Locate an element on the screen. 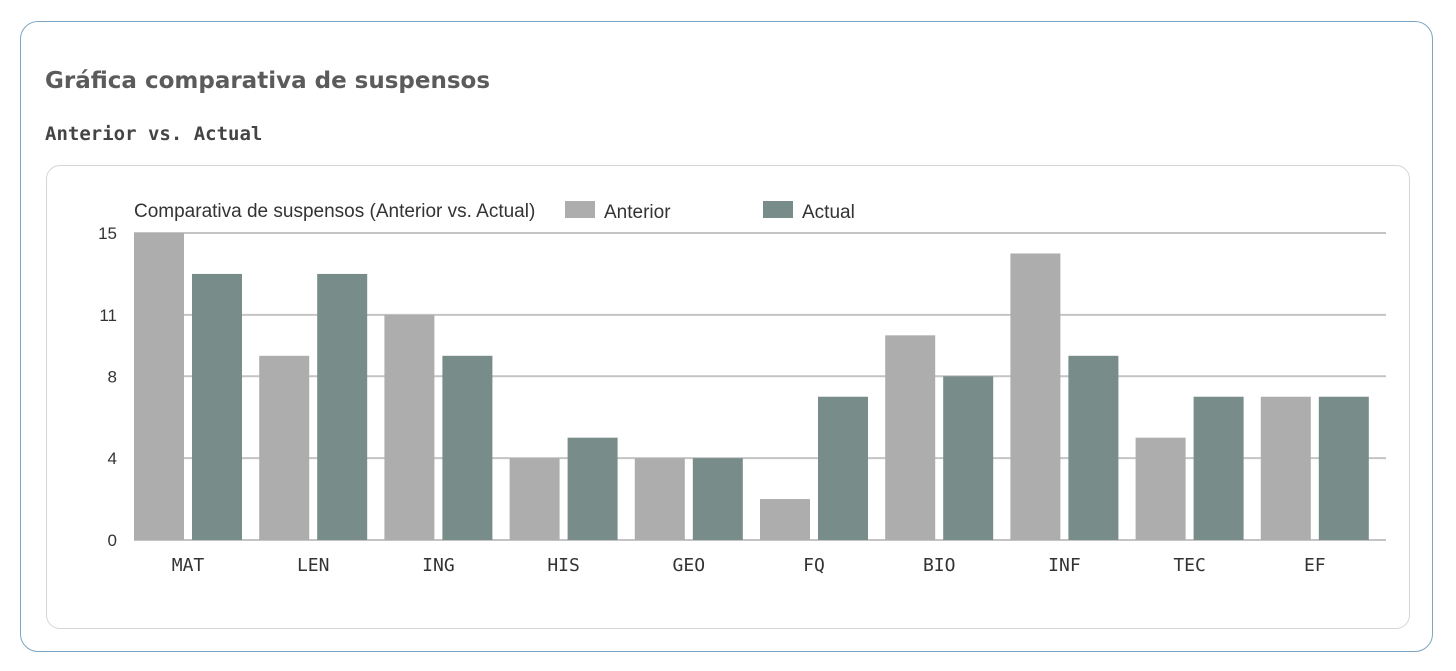 The height and width of the screenshot is (671, 1456). x-tick-label: INF is located at coordinates (1064, 565).